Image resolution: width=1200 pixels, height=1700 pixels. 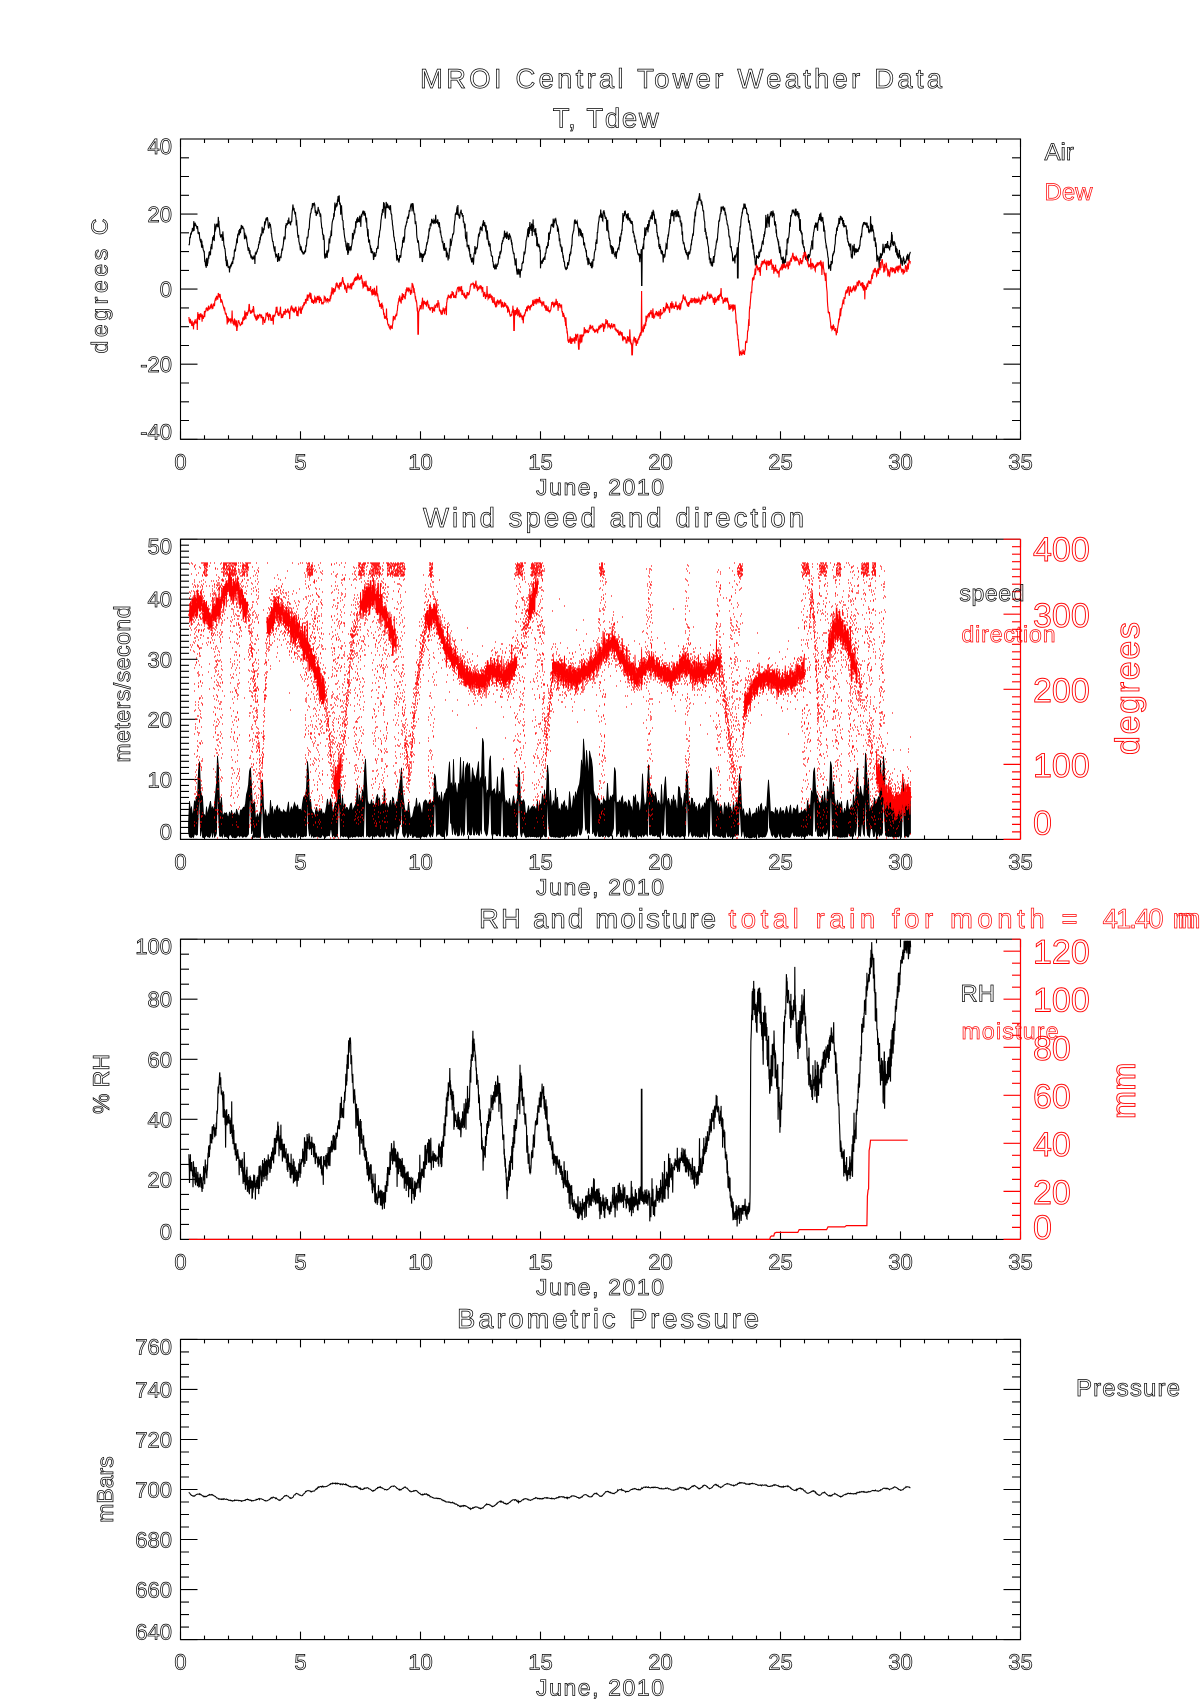 I want to click on svg-text: Dew, so click(x=1069, y=192).